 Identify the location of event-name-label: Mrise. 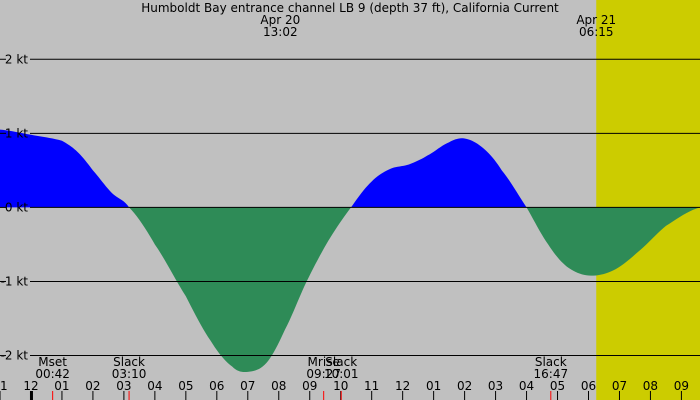
(324, 362).